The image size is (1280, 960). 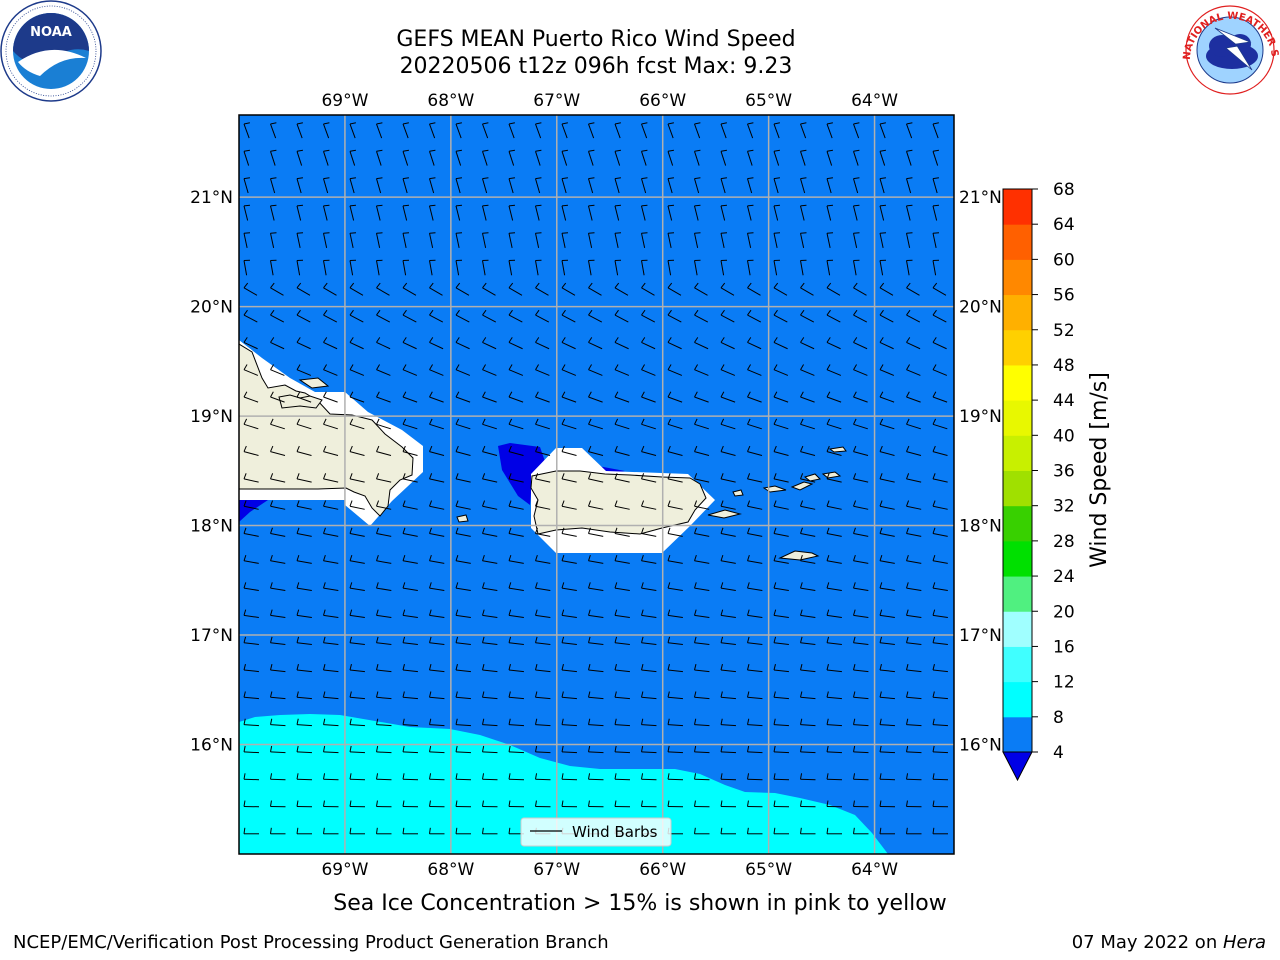 I want to click on footer-date: 07 May 2022 on Hera, so click(x=1169, y=942).